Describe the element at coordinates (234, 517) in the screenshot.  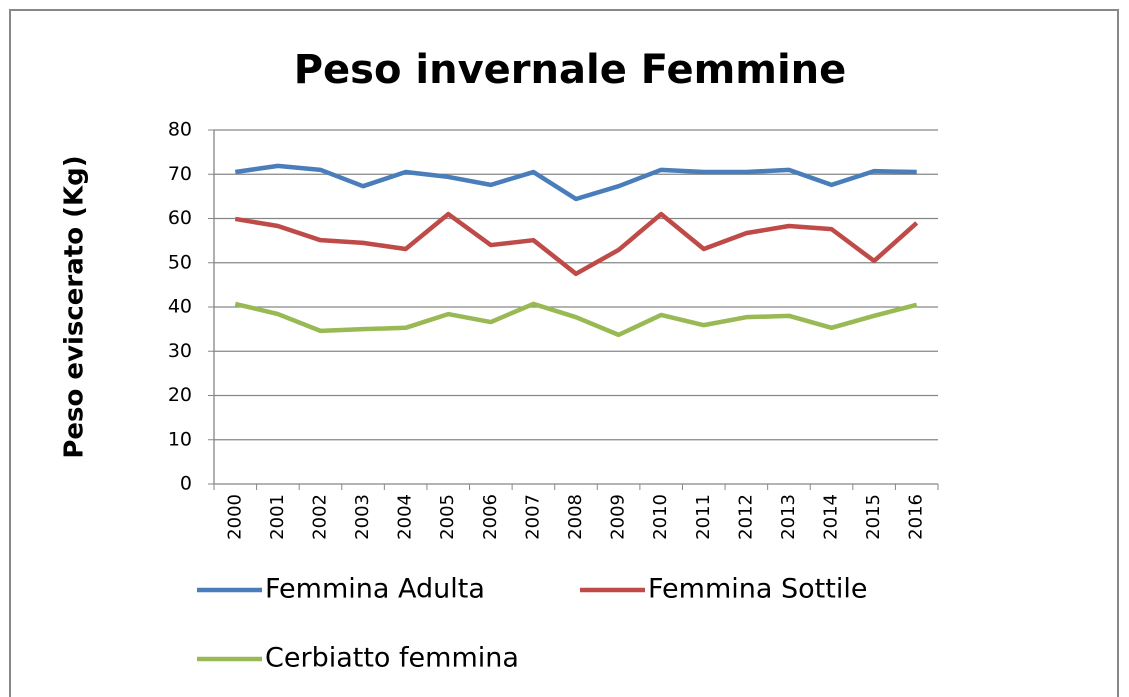
I see `x-tick-label: 2000` at that location.